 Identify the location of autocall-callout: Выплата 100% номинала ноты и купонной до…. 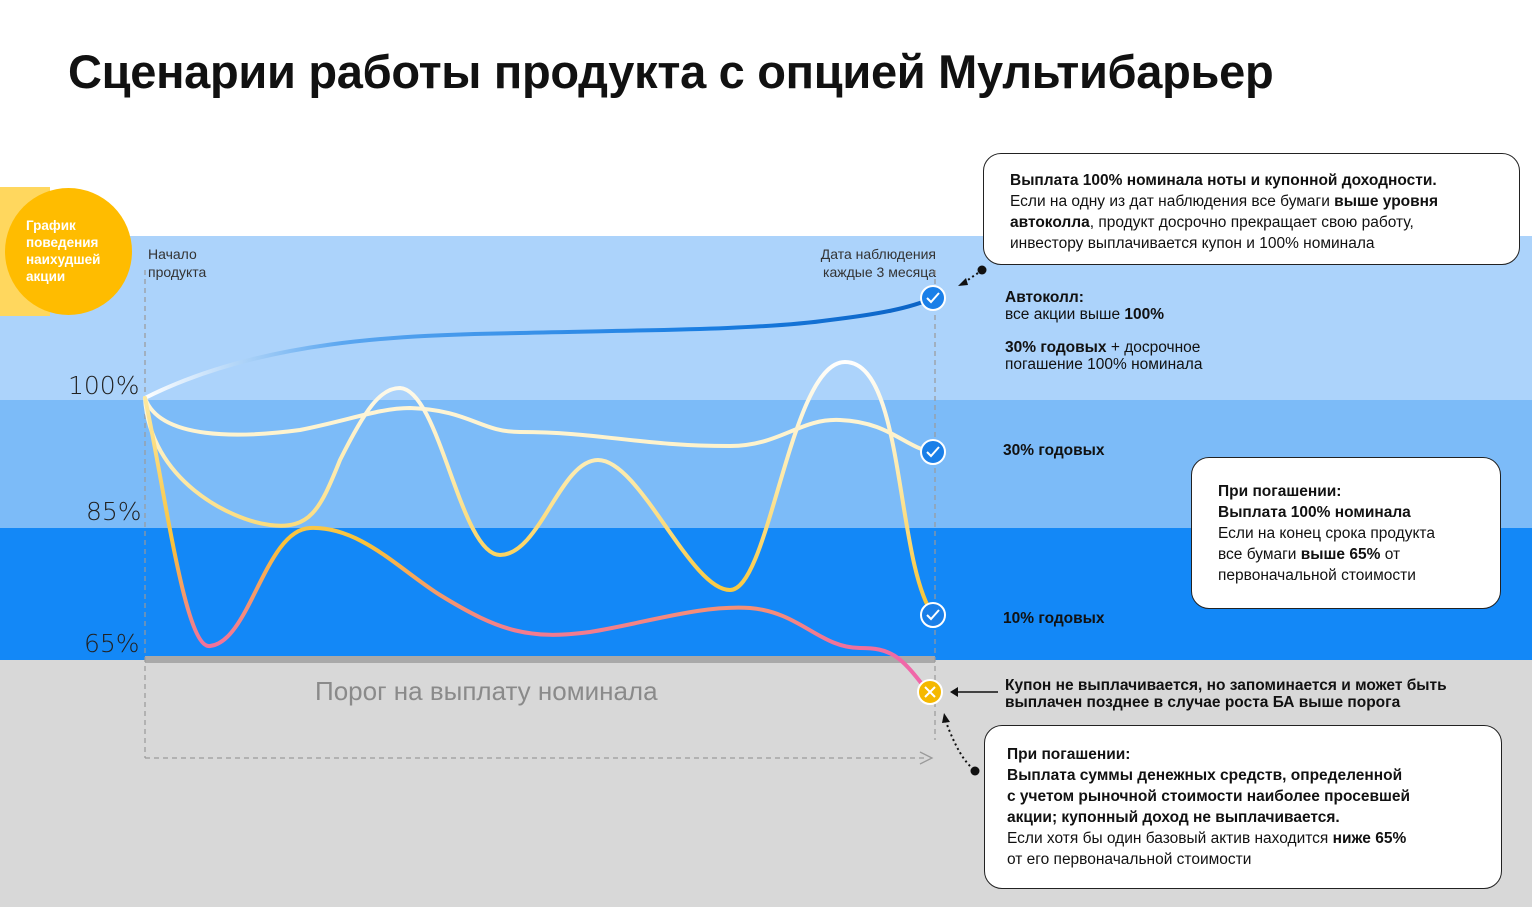
(1251, 209).